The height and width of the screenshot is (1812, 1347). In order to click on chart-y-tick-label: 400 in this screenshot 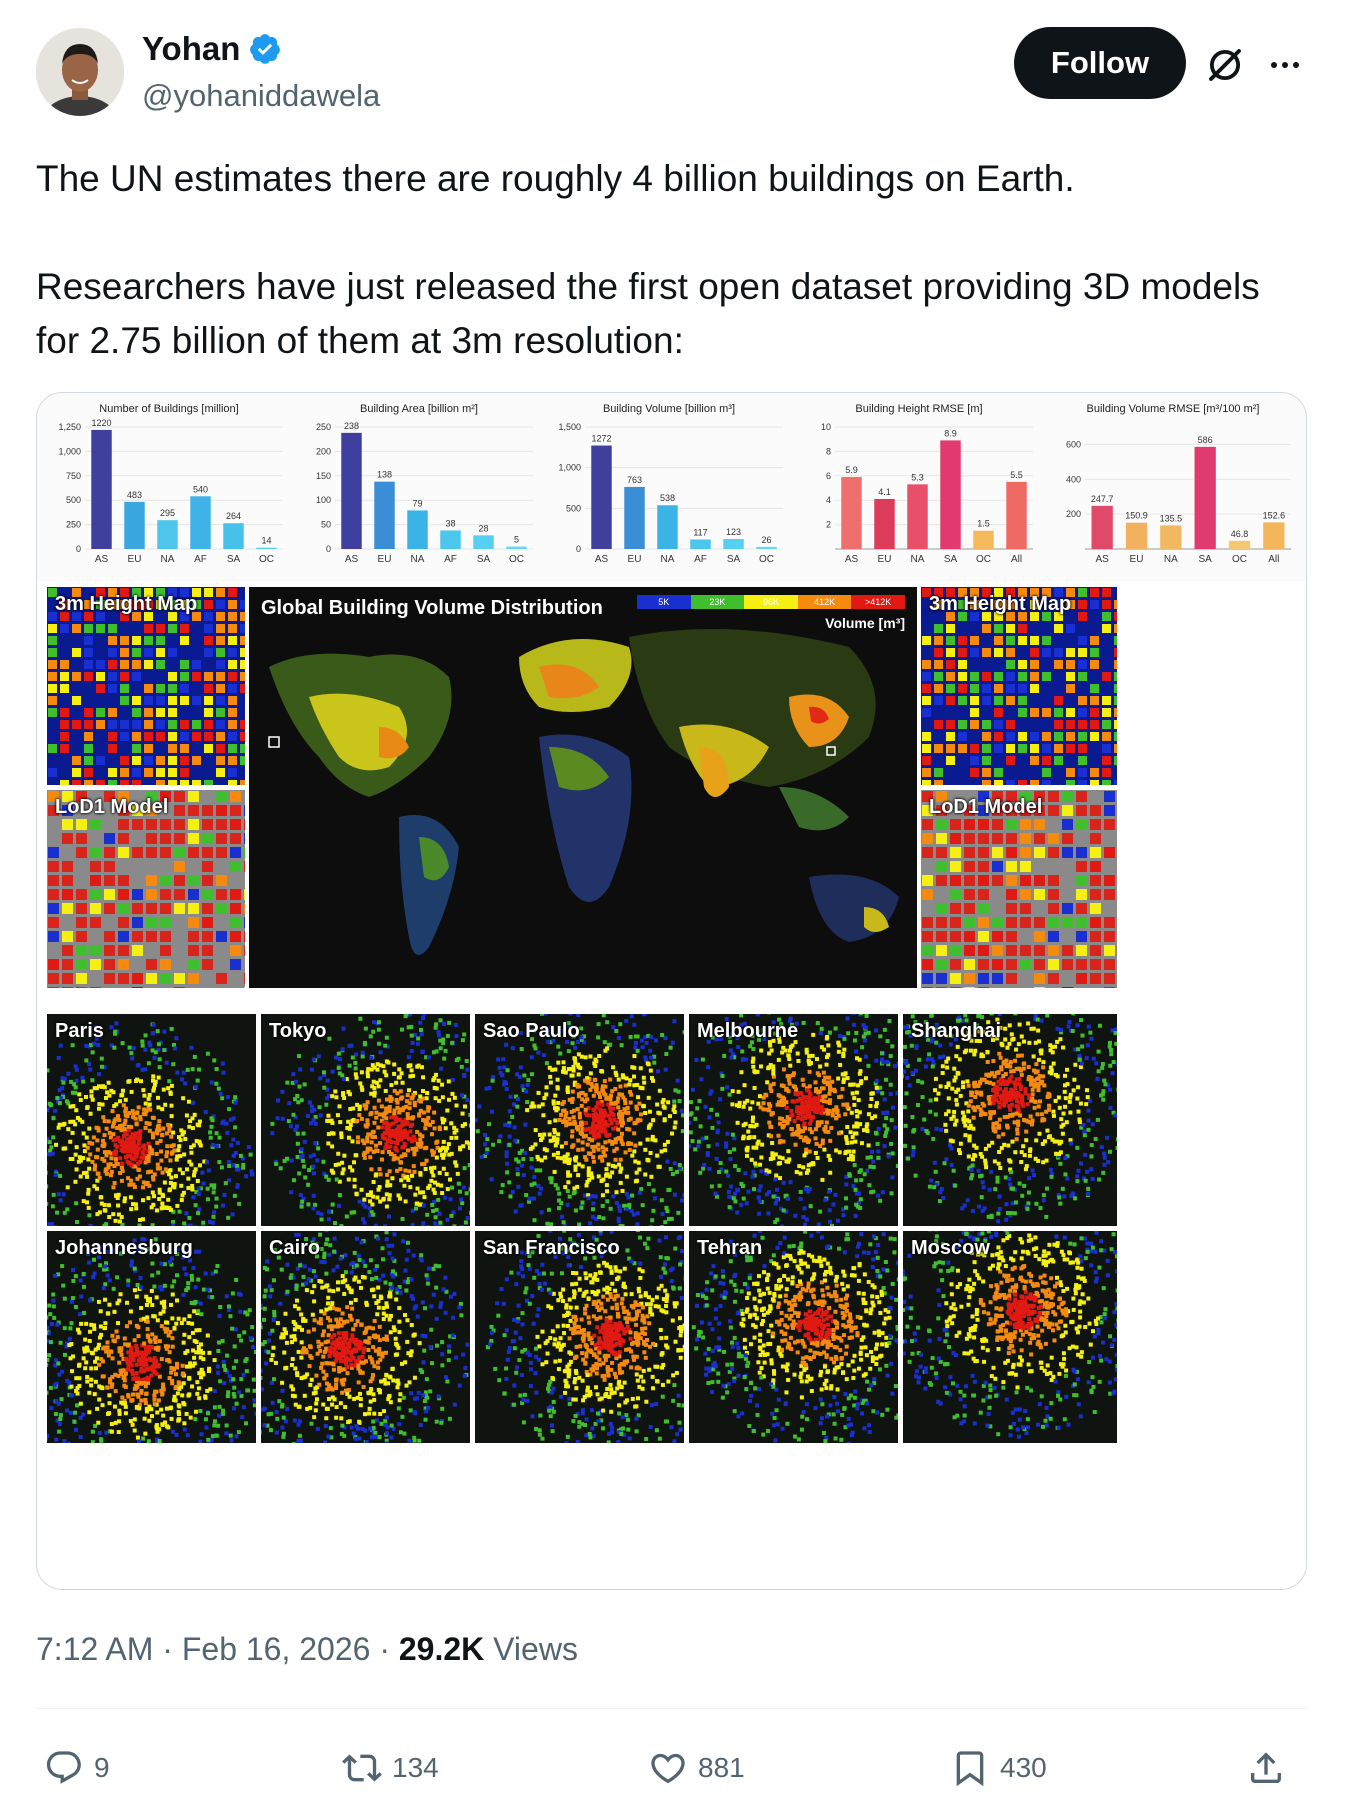, I will do `click(1073, 479)`.